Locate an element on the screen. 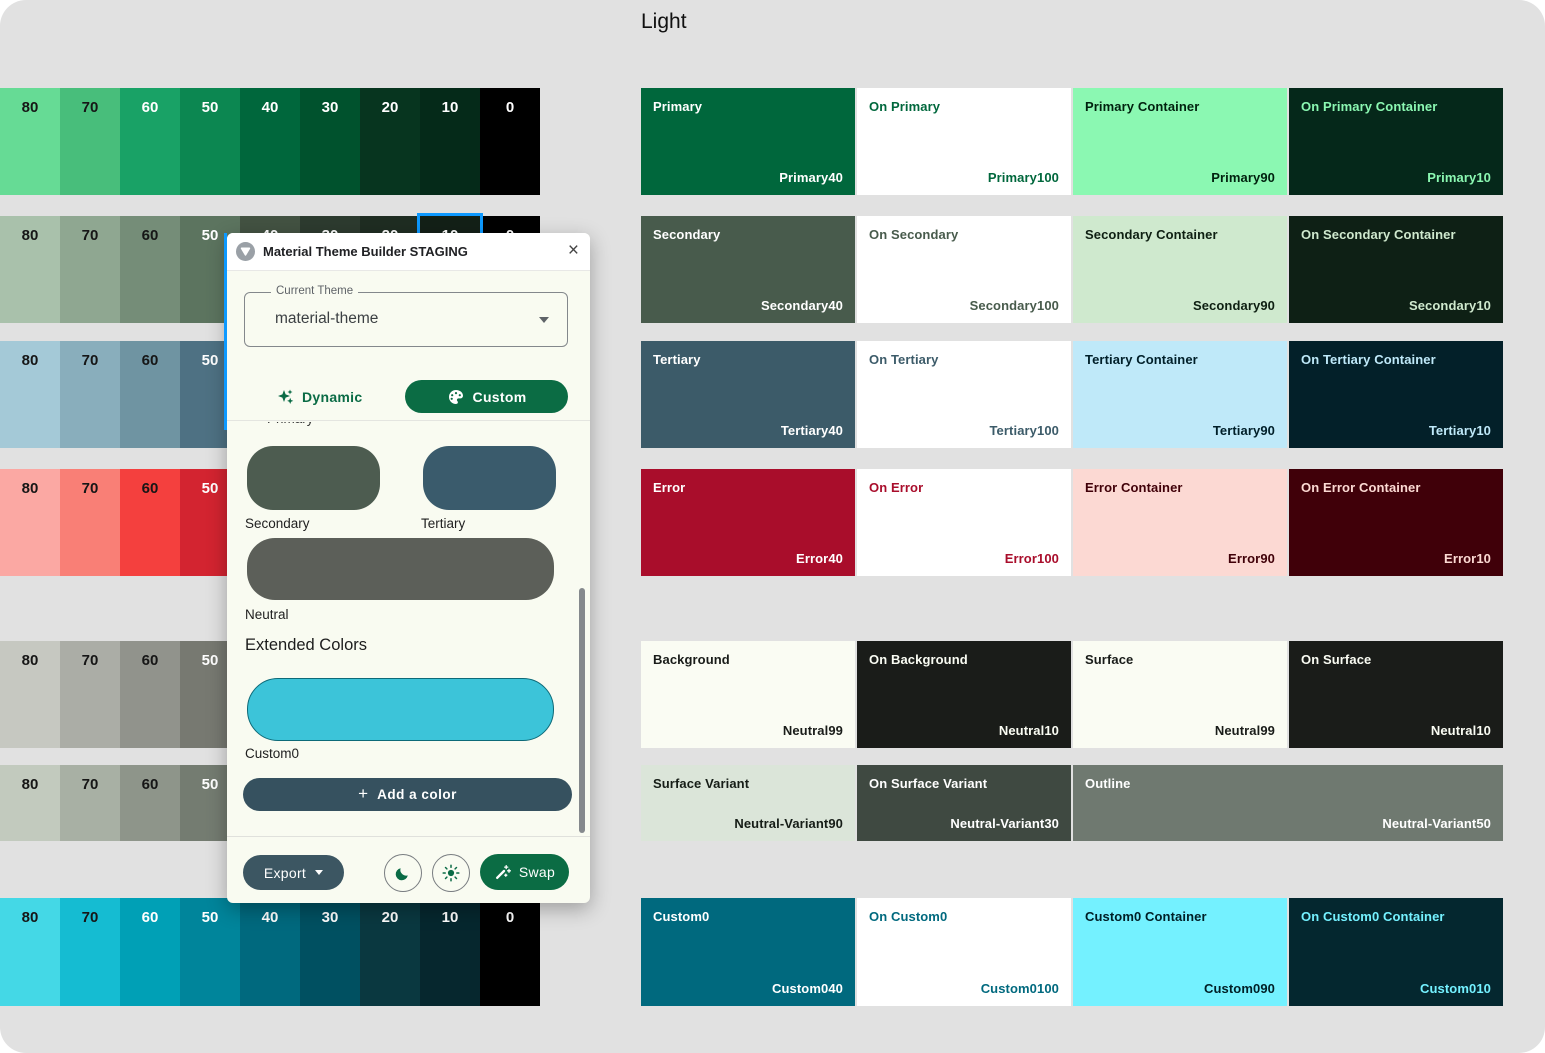  custom0-tone-80: 80 is located at coordinates (30, 952).